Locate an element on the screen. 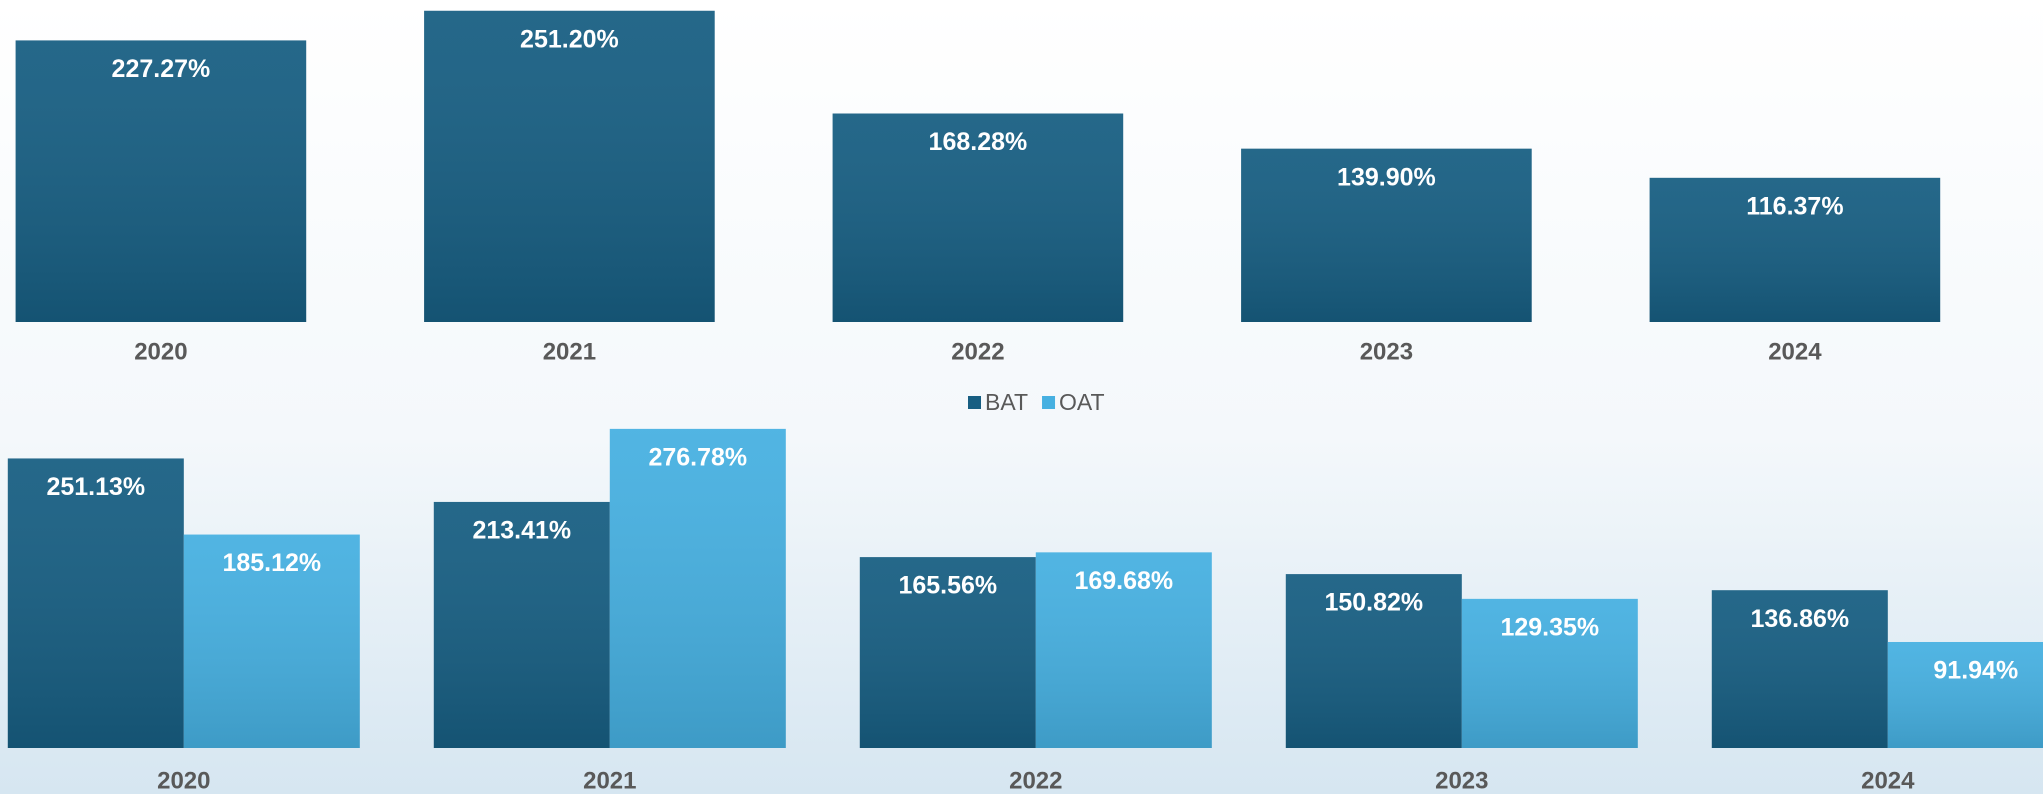 The width and height of the screenshot is (2043, 794). legend-label: OAT is located at coordinates (1082, 402).